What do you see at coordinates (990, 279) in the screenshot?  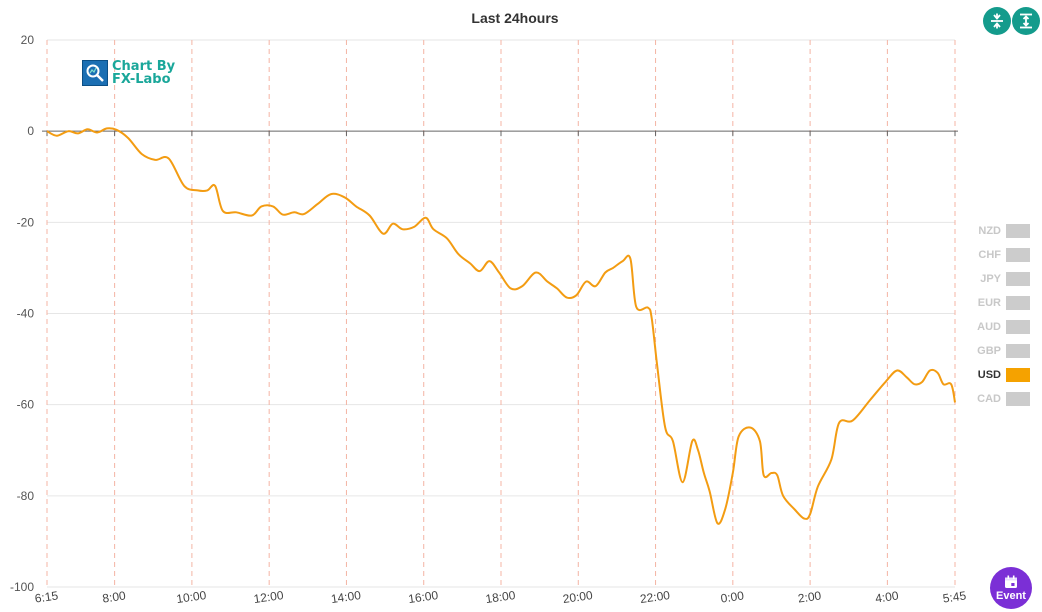 I see `legend-label: JPY` at bounding box center [990, 279].